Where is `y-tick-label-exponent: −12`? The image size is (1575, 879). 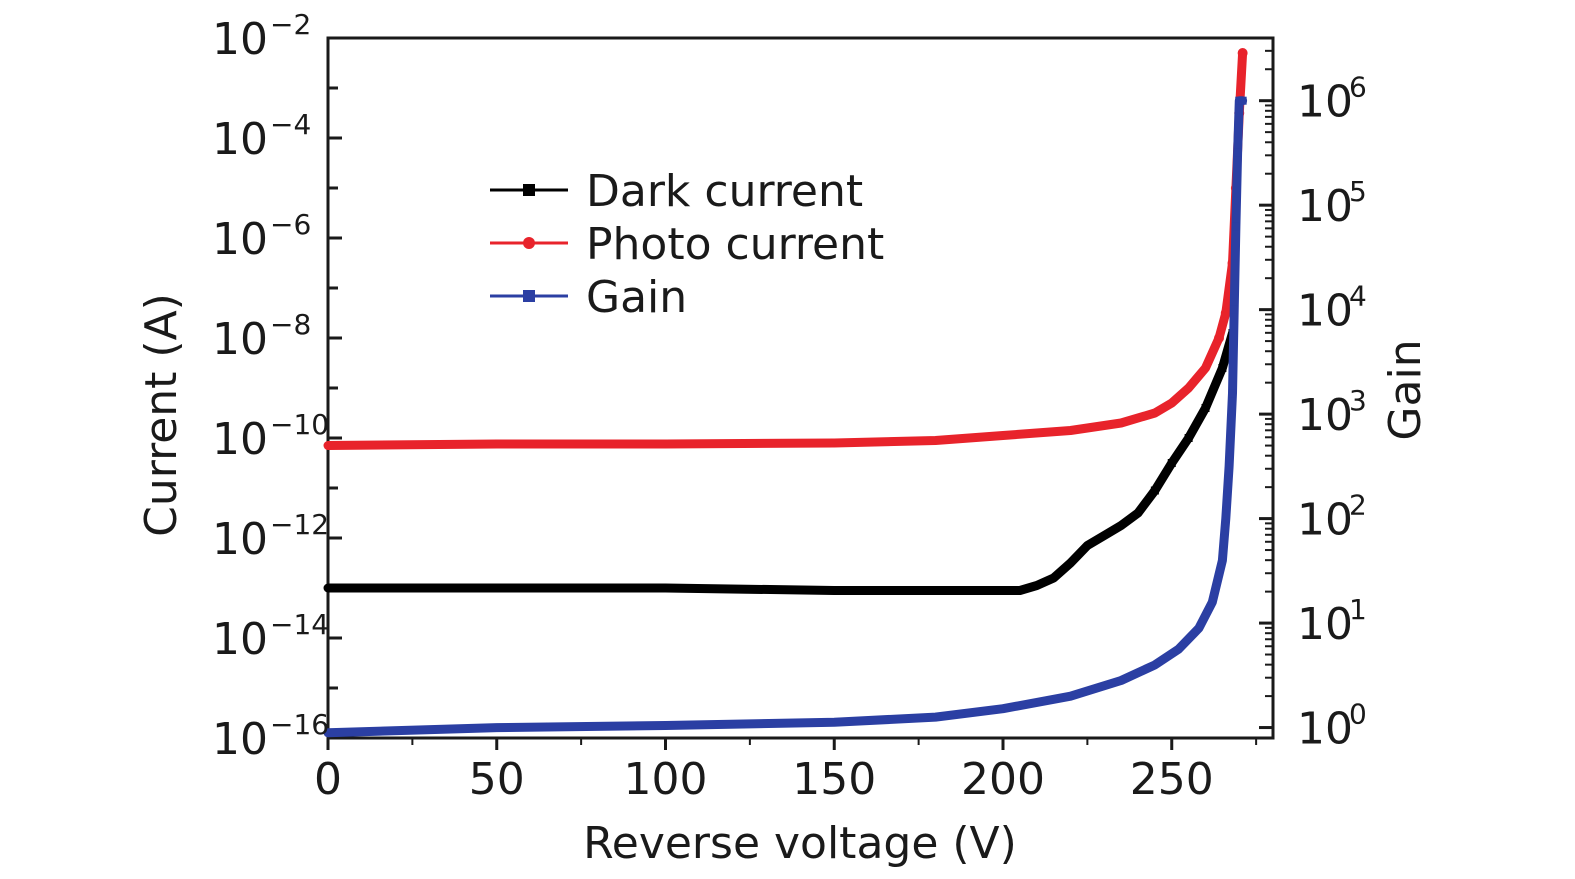 y-tick-label-exponent: −12 is located at coordinates (299, 524).